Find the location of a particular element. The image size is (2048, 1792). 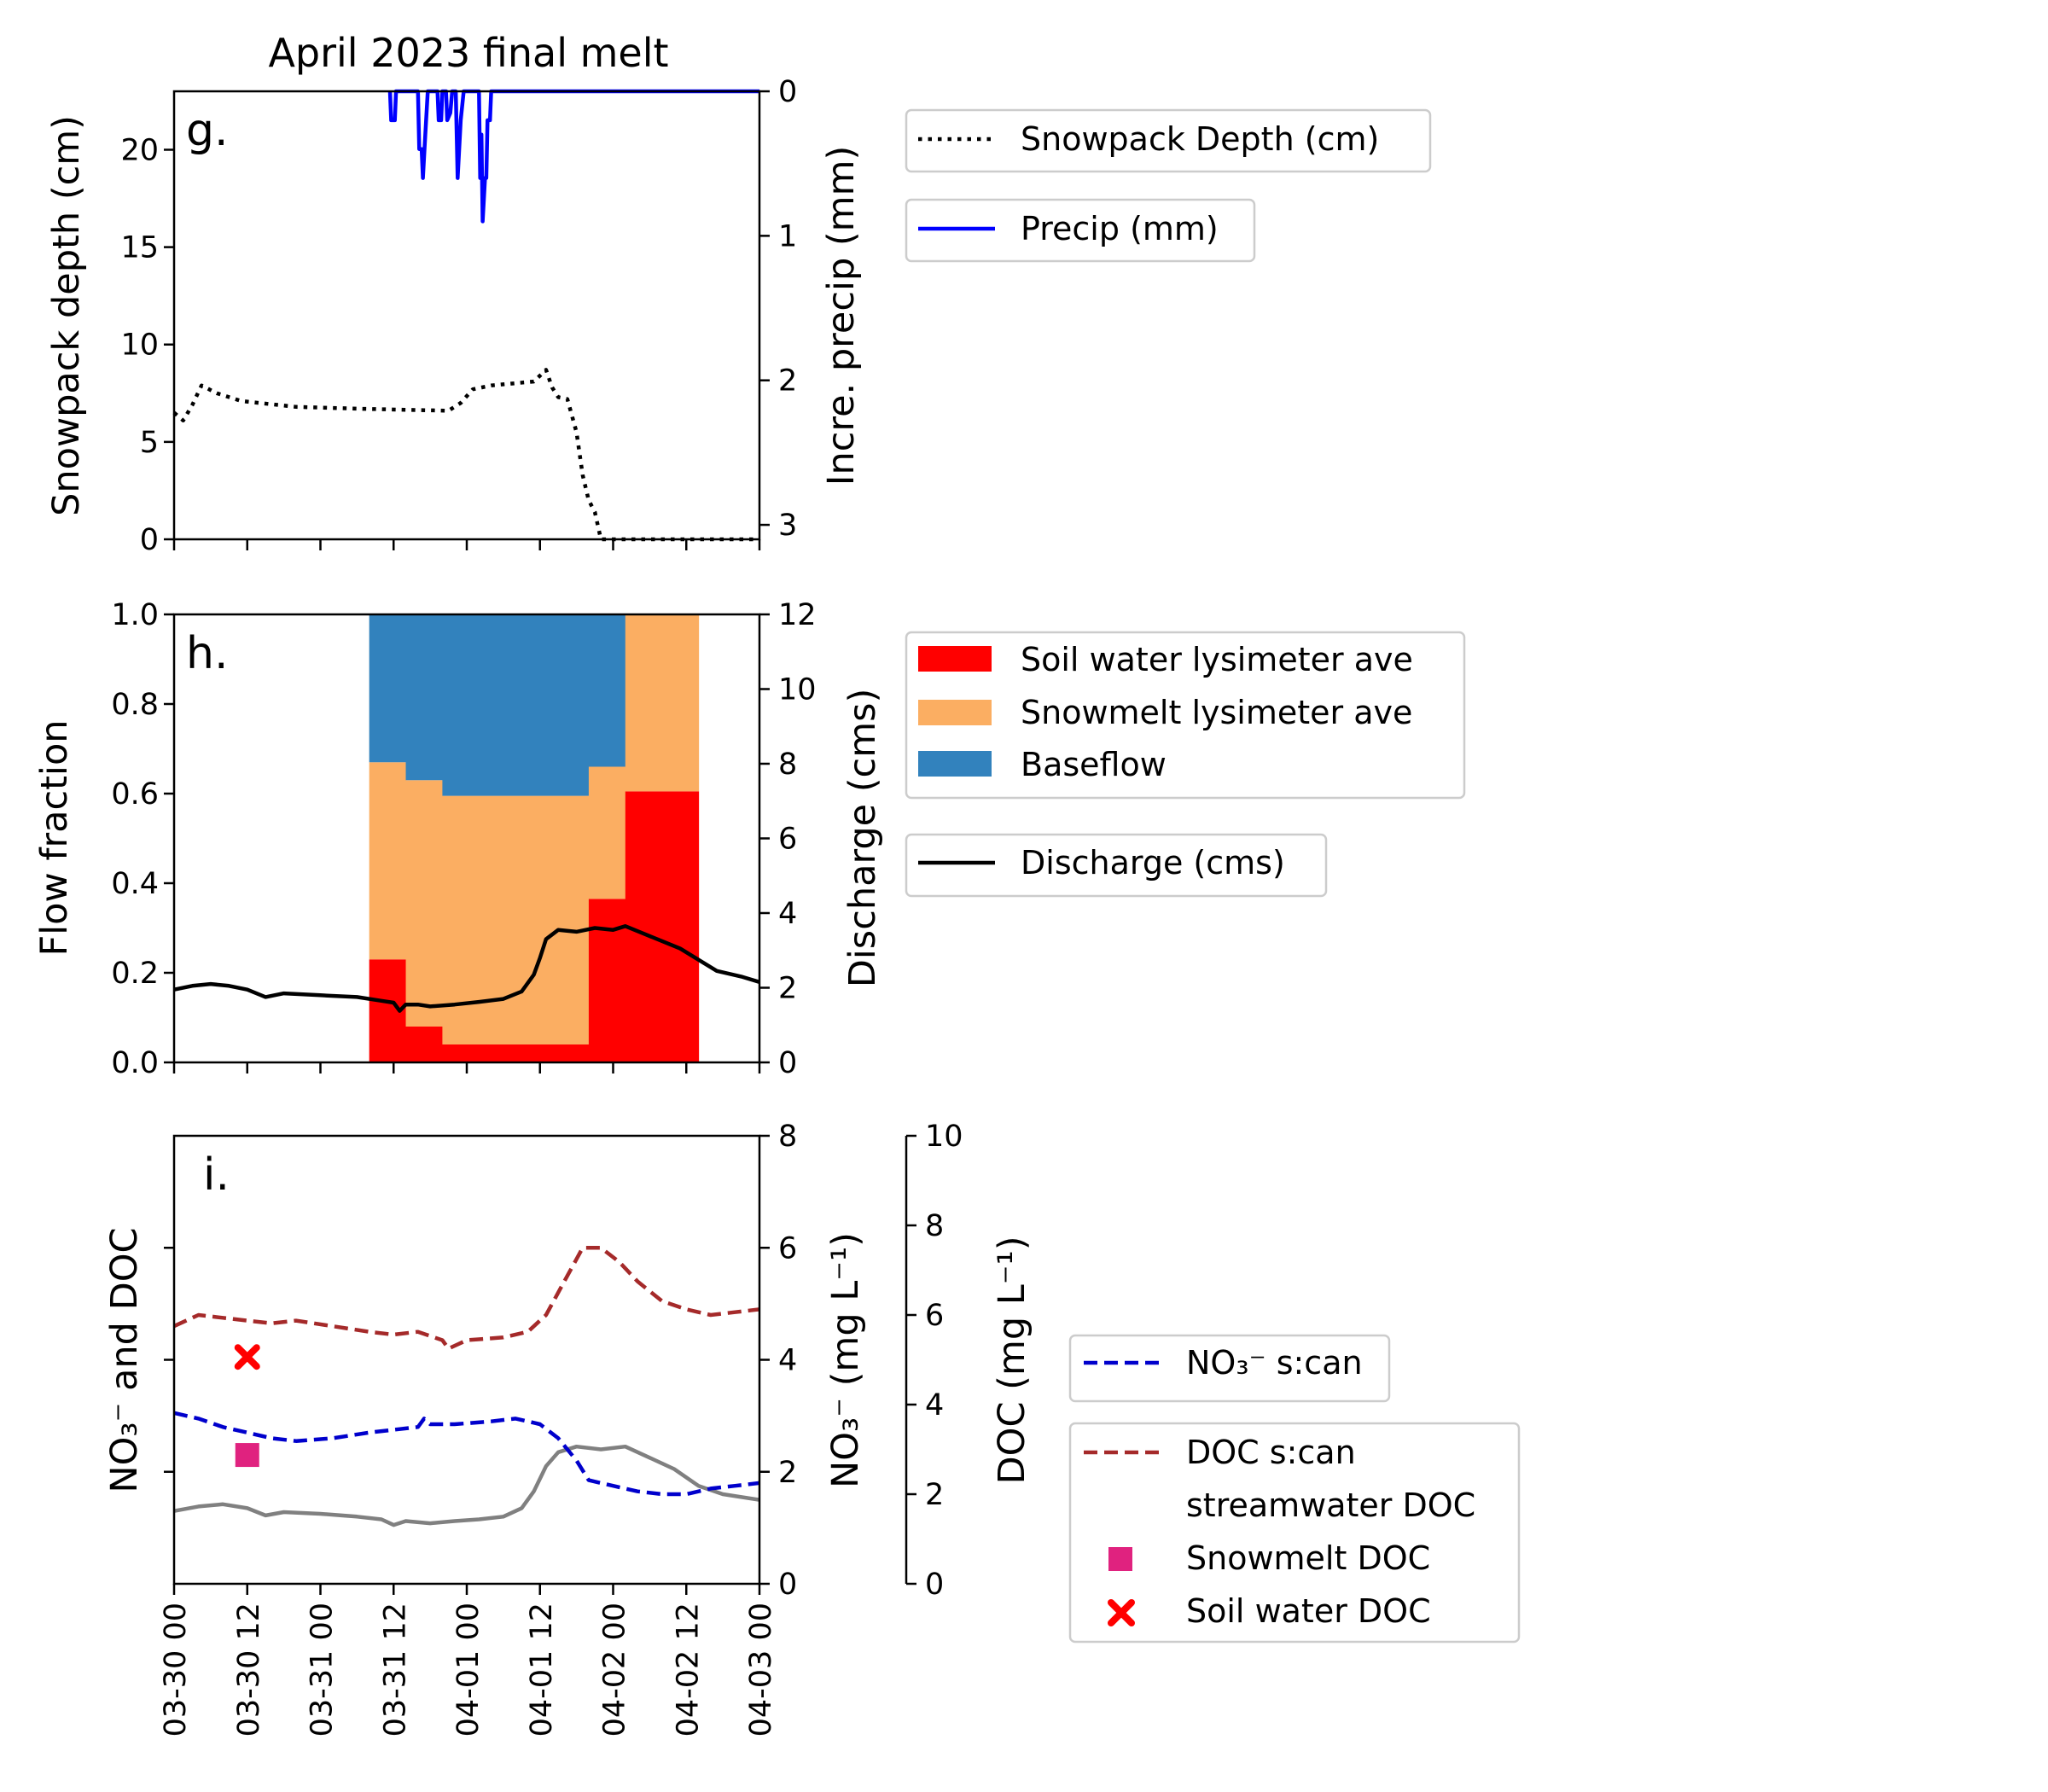

panel-g-x-ticks is located at coordinates (467, 544).